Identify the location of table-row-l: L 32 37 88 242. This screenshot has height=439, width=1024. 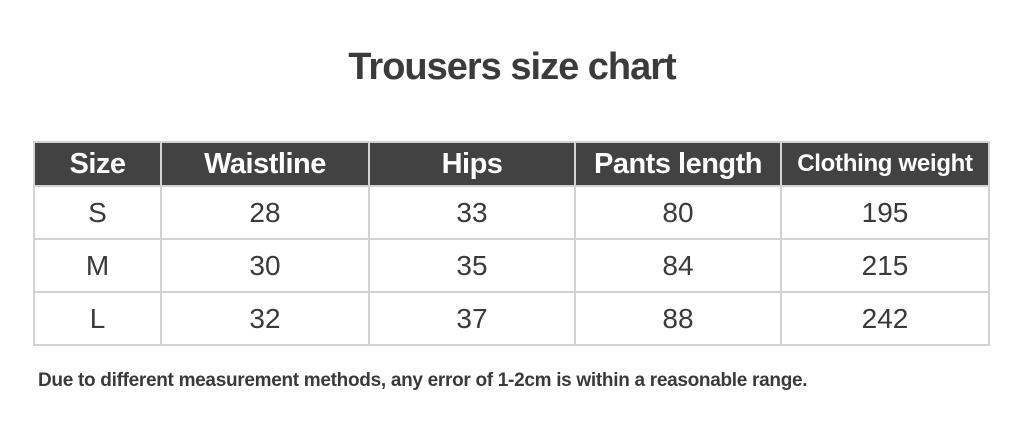
(511, 318).